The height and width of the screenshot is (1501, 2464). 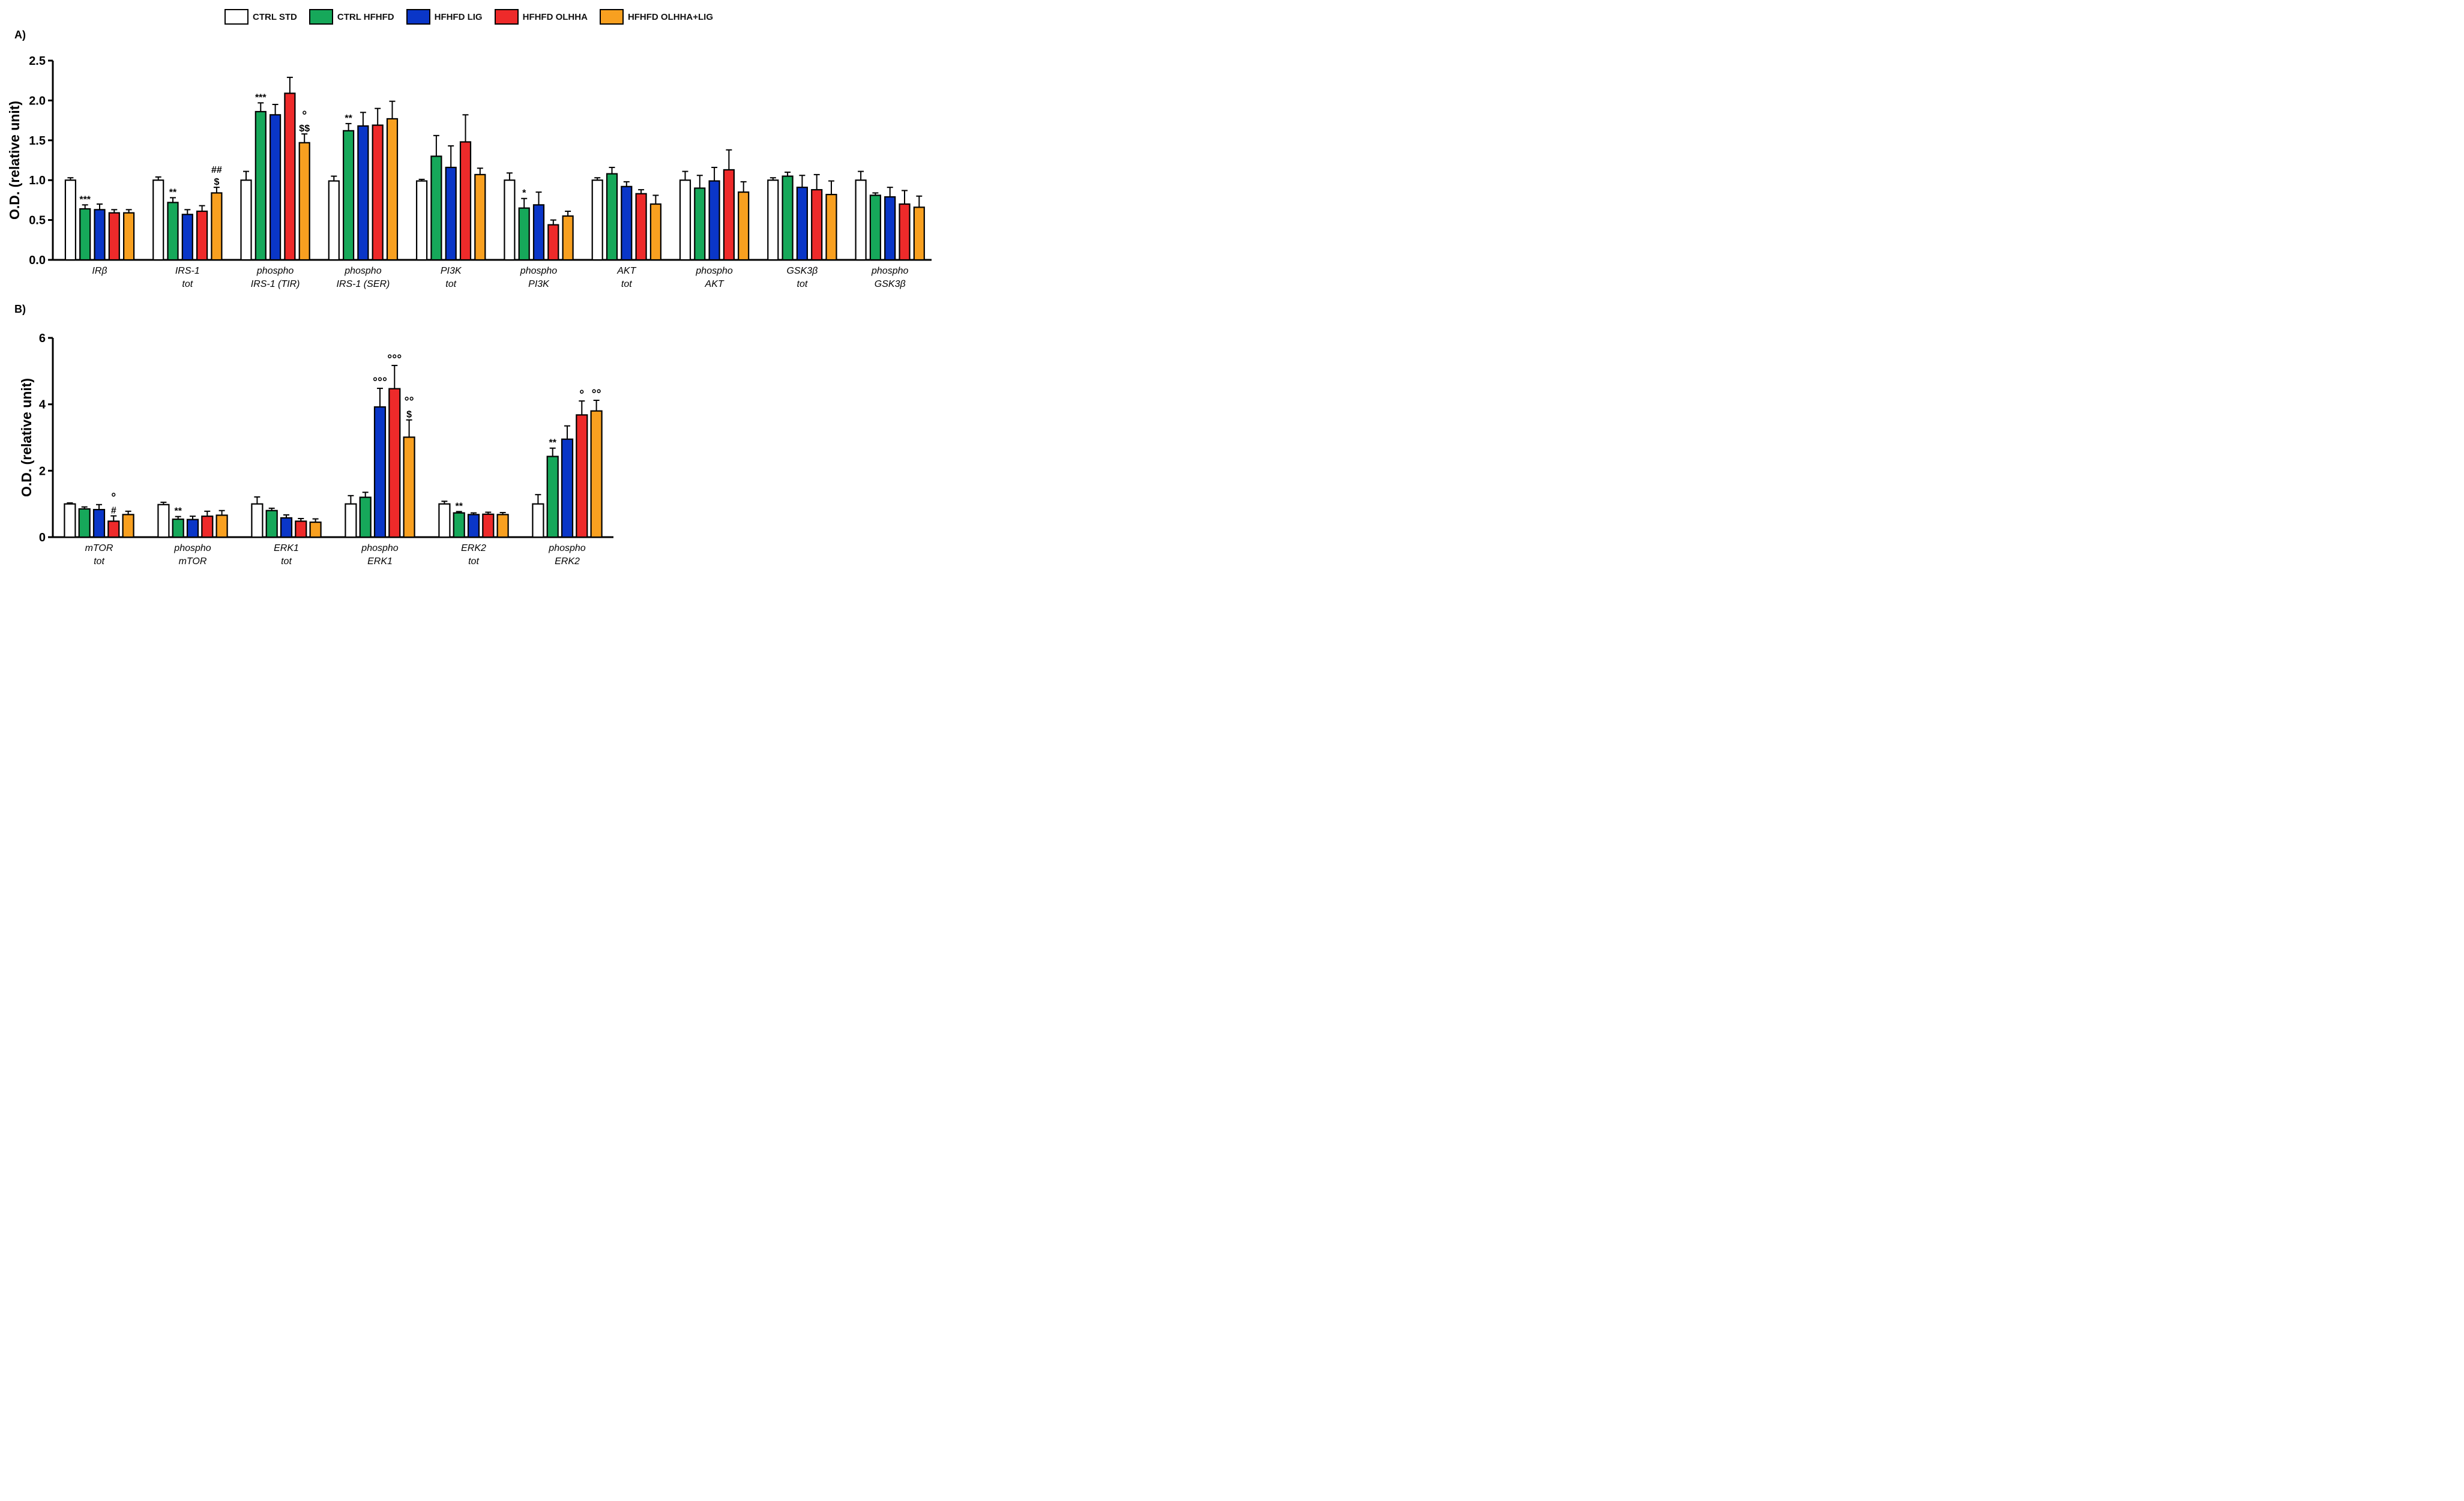 What do you see at coordinates (42, 471) in the screenshot?
I see `y-tick-label: 2` at bounding box center [42, 471].